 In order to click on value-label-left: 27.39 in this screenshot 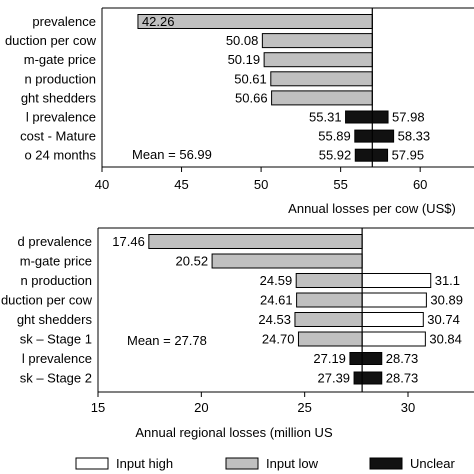, I will do `click(334, 378)`.